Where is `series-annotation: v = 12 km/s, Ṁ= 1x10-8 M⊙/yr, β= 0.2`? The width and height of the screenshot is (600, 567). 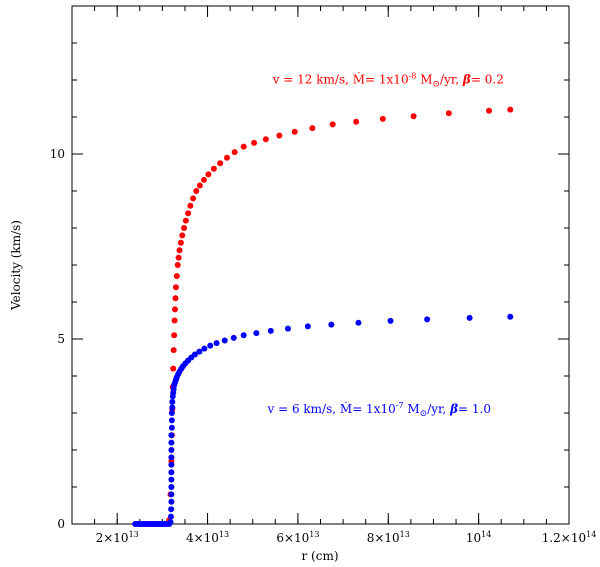 series-annotation: v = 12 km/s, Ṁ= 1x10-8 M⊙/yr, β= 0.2 is located at coordinates (388, 81).